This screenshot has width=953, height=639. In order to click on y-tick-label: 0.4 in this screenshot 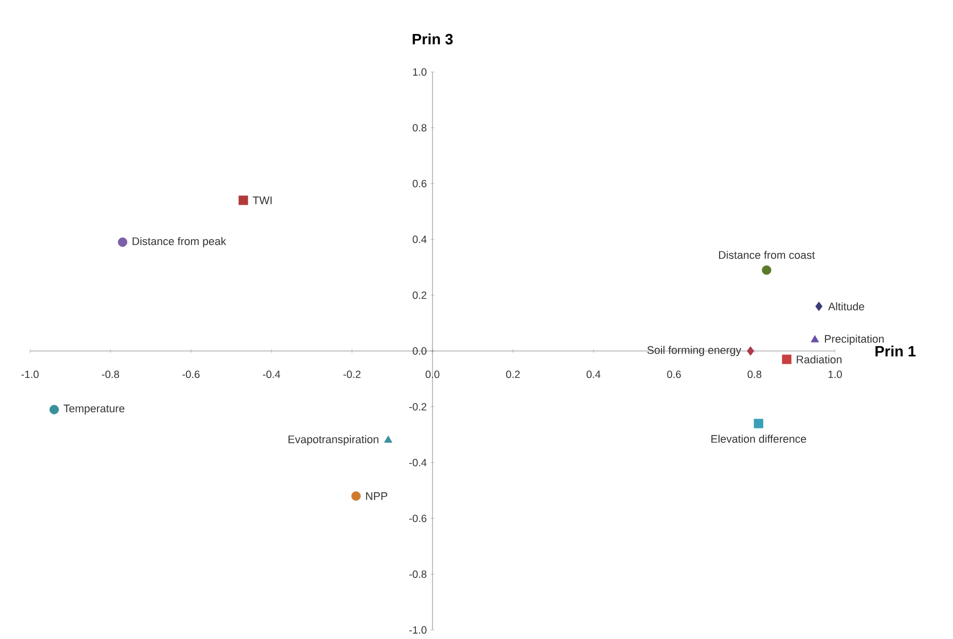, I will do `click(419, 240)`.